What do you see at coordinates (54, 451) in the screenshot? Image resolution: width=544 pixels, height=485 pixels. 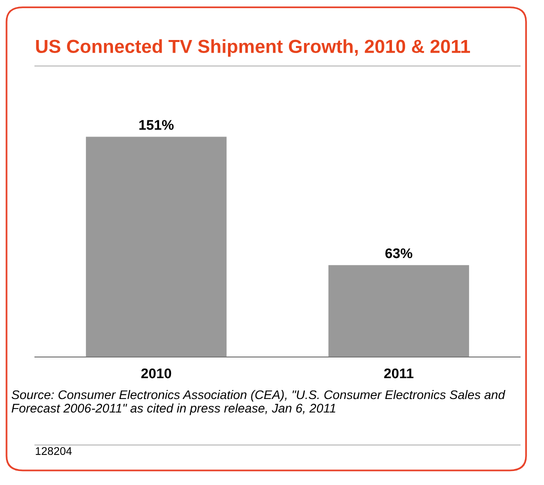 I see `text: 128204` at bounding box center [54, 451].